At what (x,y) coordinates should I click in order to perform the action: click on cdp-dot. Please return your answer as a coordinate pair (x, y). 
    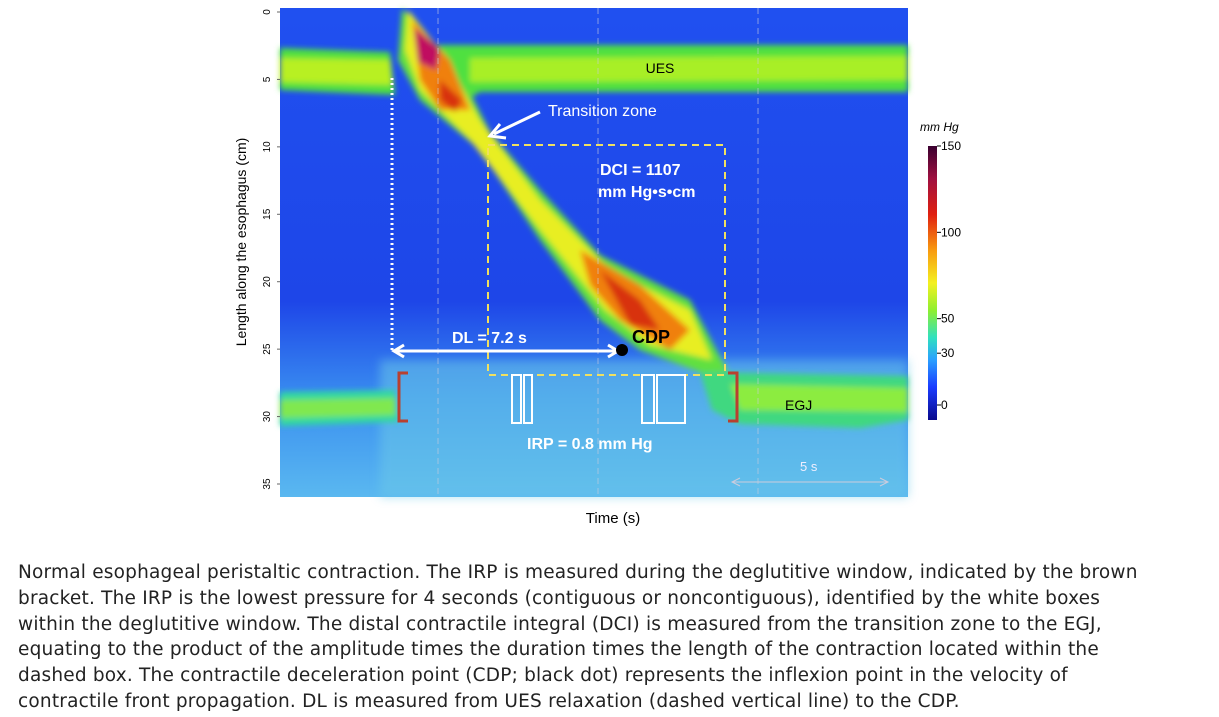
    Looking at the image, I should click on (622, 350).